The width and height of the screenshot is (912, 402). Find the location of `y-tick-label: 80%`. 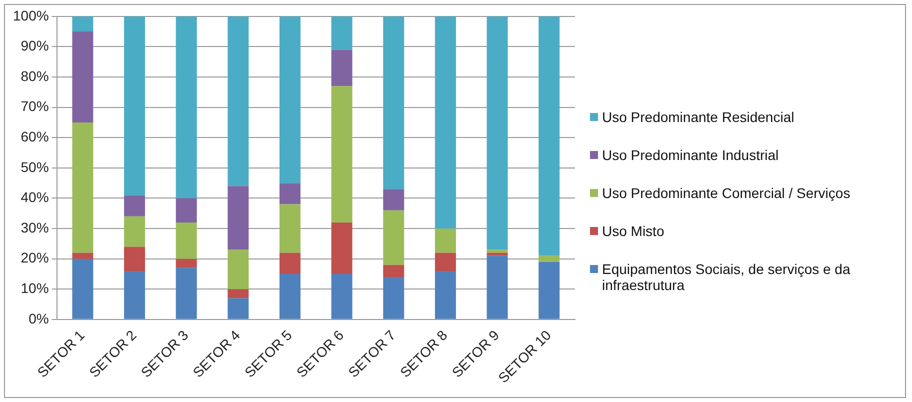

y-tick-label: 80% is located at coordinates (34, 76).